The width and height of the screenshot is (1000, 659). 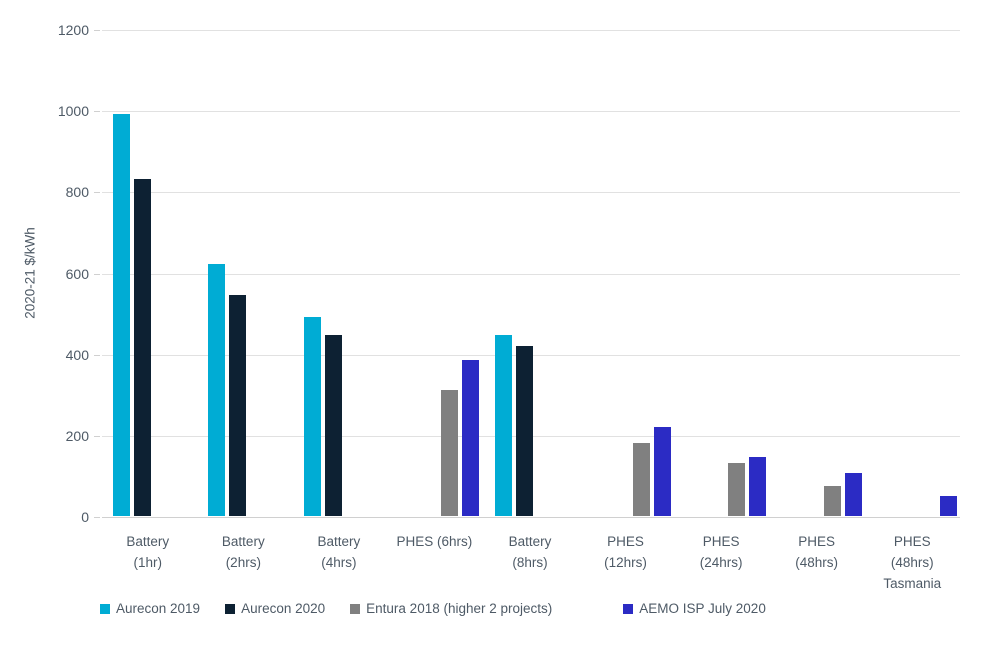 I want to click on bar-aurecon-2020-battery-8hrs, so click(x=524, y=430).